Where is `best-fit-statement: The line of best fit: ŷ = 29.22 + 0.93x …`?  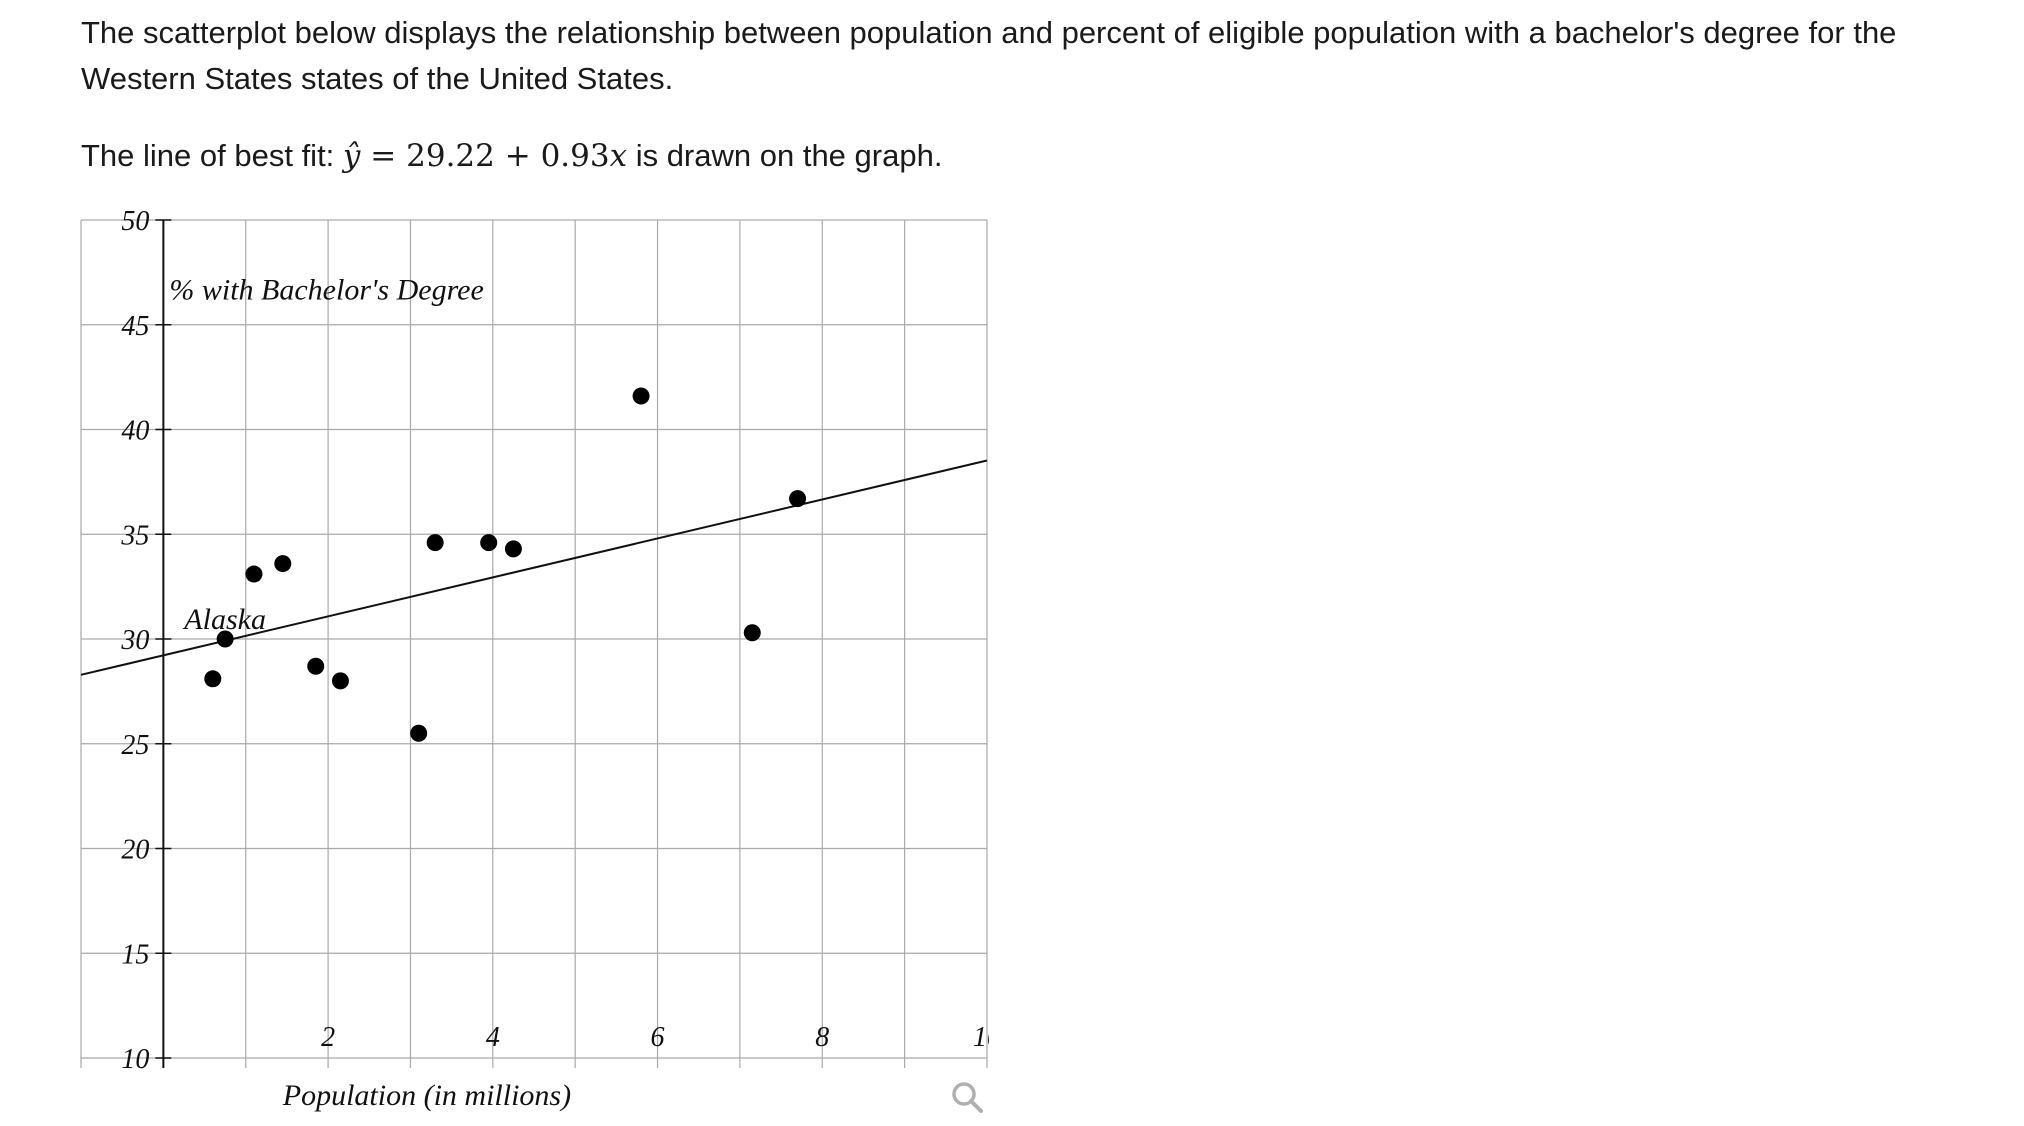
best-fit-statement: The line of best fit: ŷ = 29.22 + 0.93x … is located at coordinates (511, 156).